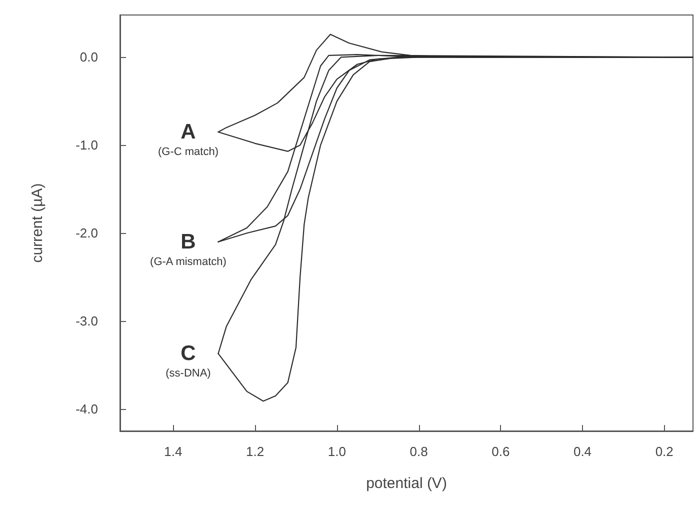  I want to click on annotation: B (G-A mismatch), so click(188, 249).